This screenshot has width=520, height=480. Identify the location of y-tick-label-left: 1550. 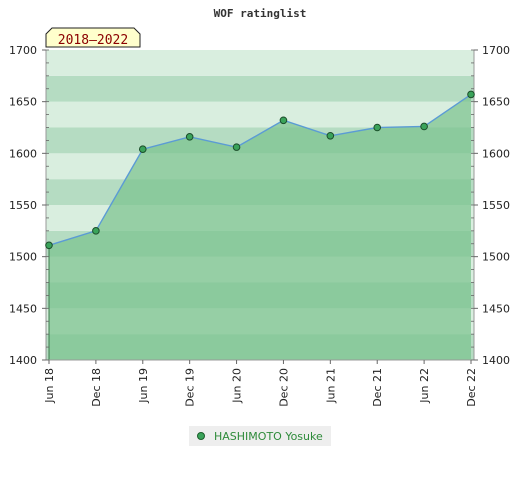
(23, 205).